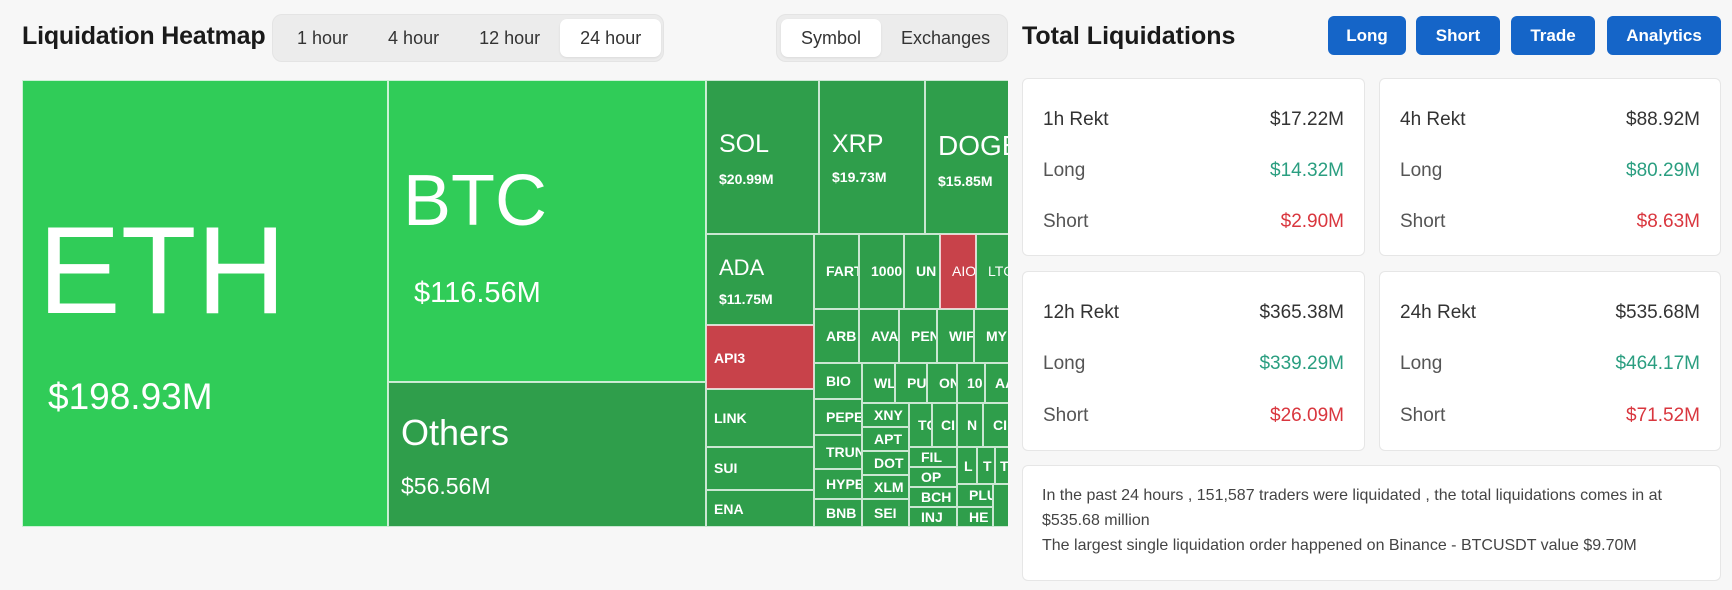  I want to click on tile-ena: ENA, so click(760, 508).